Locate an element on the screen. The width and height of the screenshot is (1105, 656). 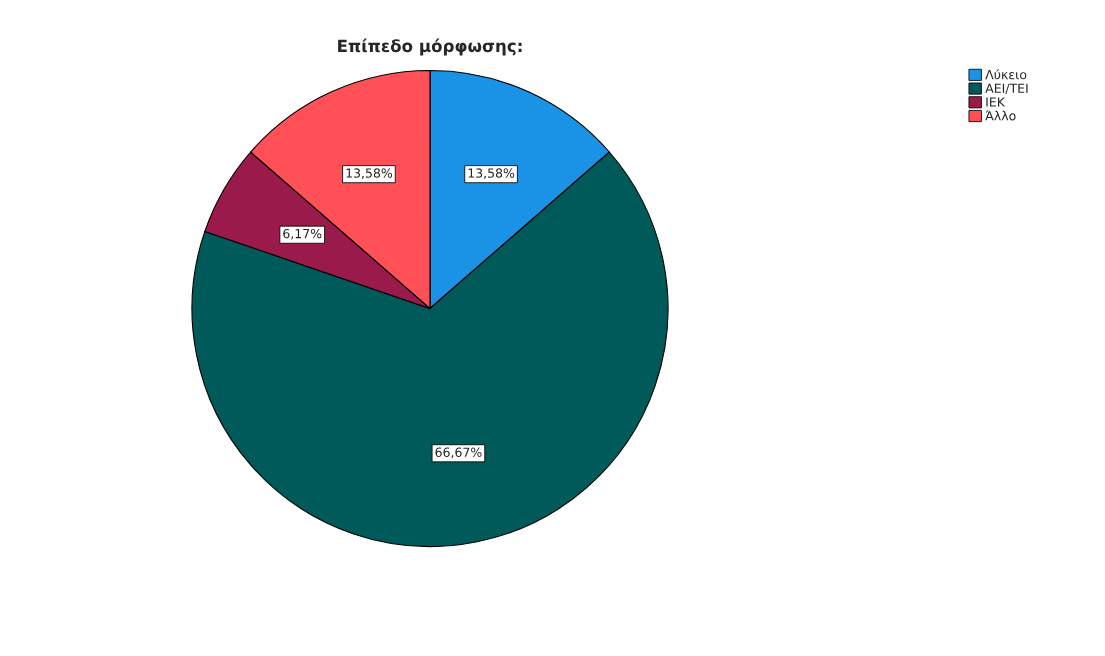
data-label: 6,17% is located at coordinates (302, 234).